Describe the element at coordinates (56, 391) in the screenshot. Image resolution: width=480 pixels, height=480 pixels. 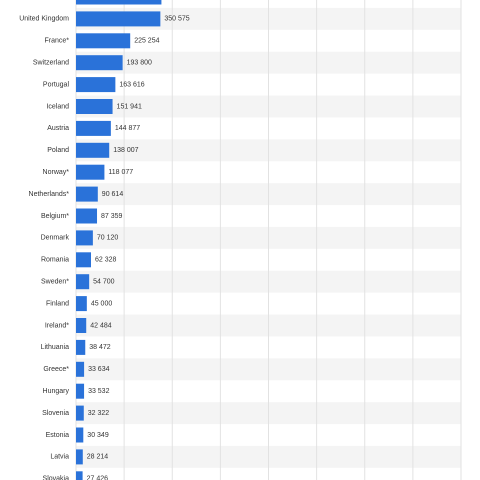
I see `y-tick-label: Hungary` at that location.